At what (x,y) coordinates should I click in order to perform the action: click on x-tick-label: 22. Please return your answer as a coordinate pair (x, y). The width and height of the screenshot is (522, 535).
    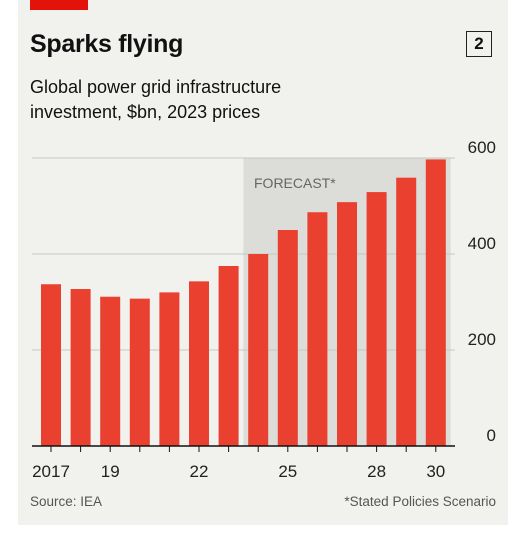
    Looking at the image, I should click on (199, 471).